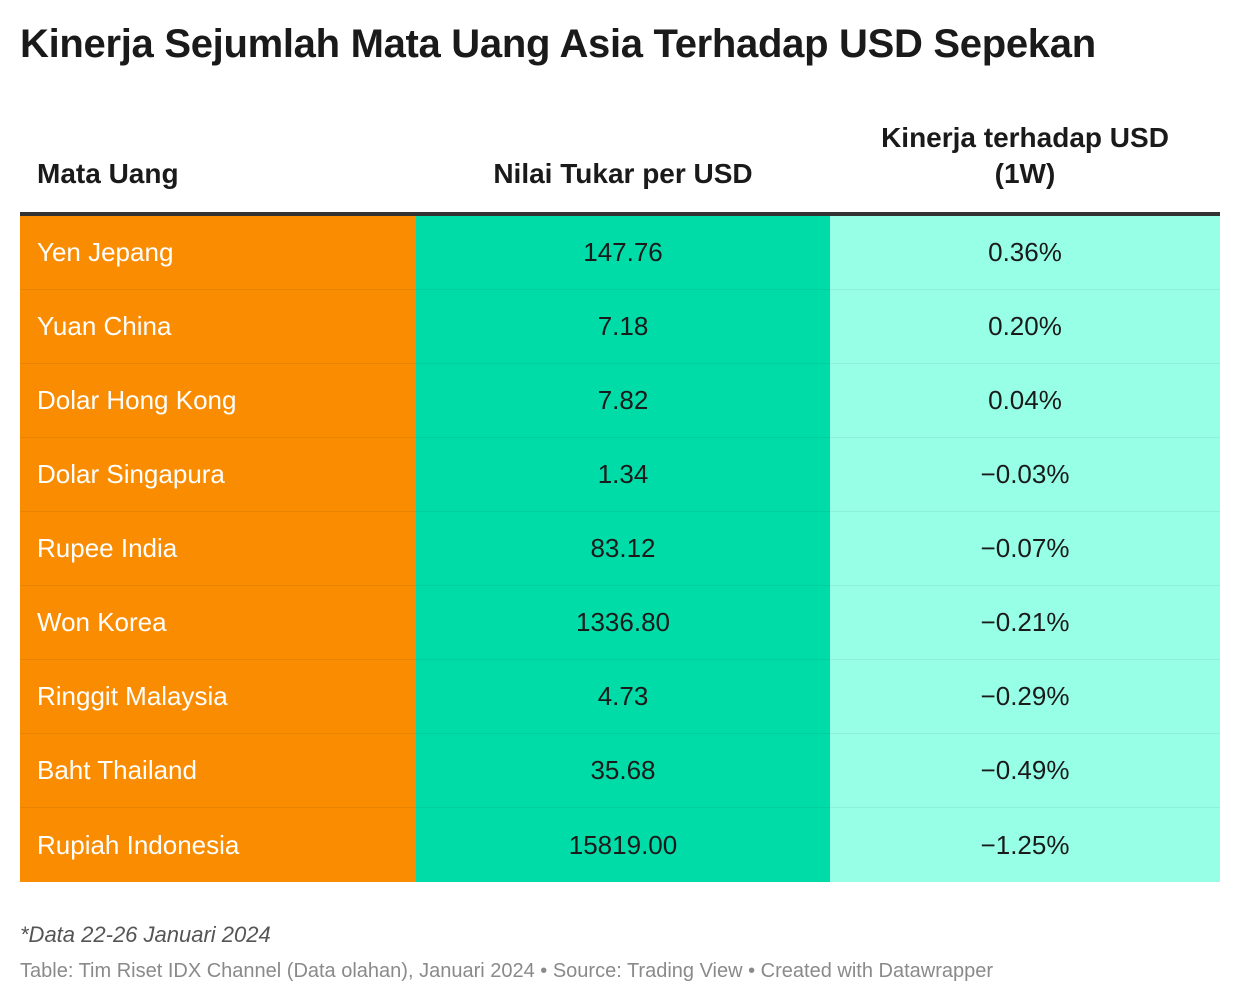 The width and height of the screenshot is (1240, 1006). What do you see at coordinates (1025, 697) in the screenshot?
I see `cell-performance: −0.29%` at bounding box center [1025, 697].